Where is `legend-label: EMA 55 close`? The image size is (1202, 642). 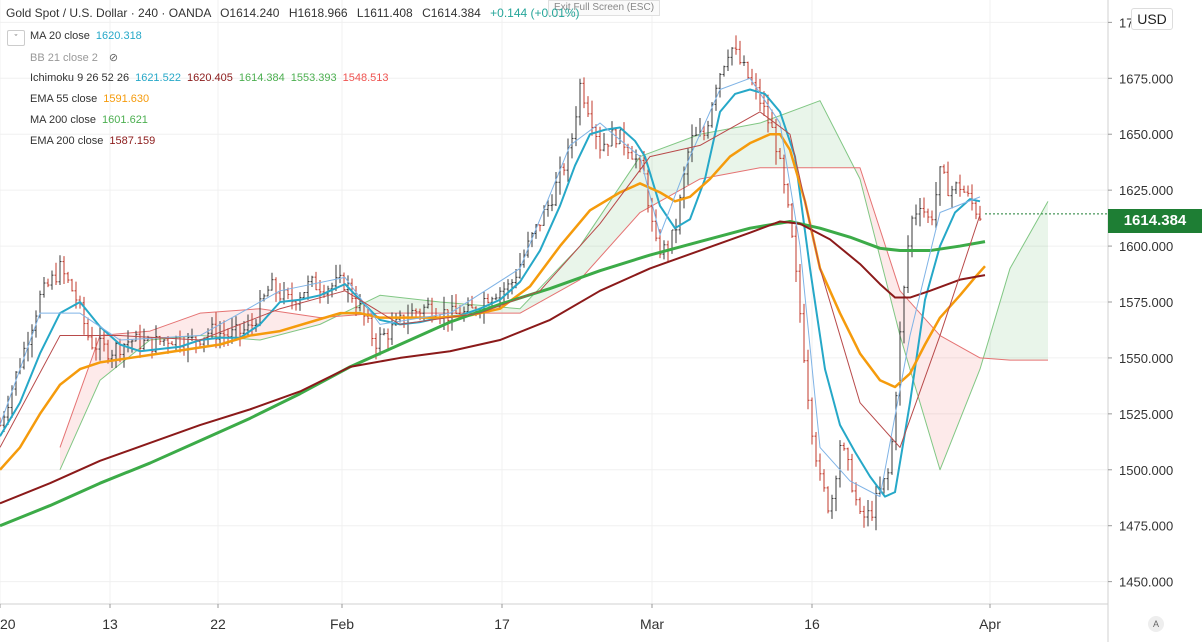 legend-label: EMA 55 close is located at coordinates (64, 99).